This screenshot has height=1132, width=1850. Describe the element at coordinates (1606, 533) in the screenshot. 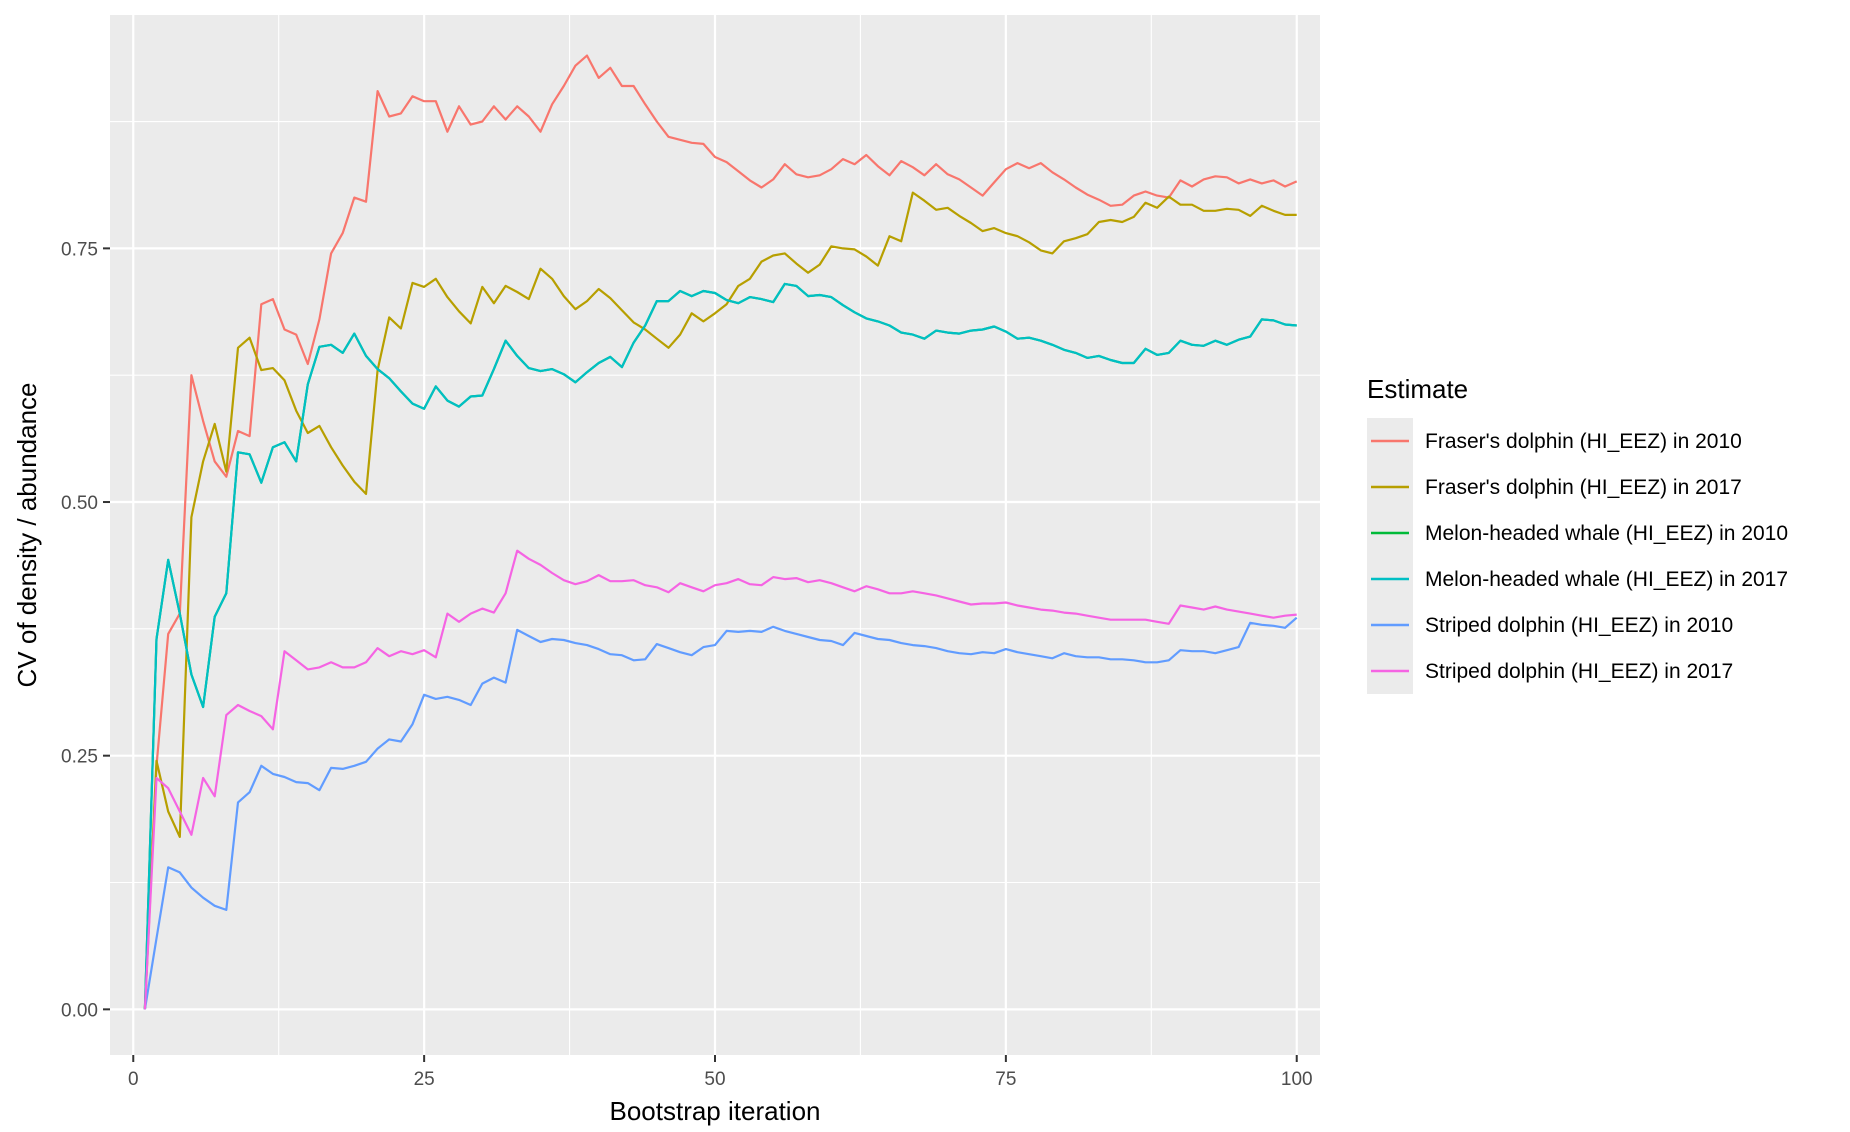

I see `legend-label-3: Melon-headed whale (HI_EEZ) in 2010` at that location.